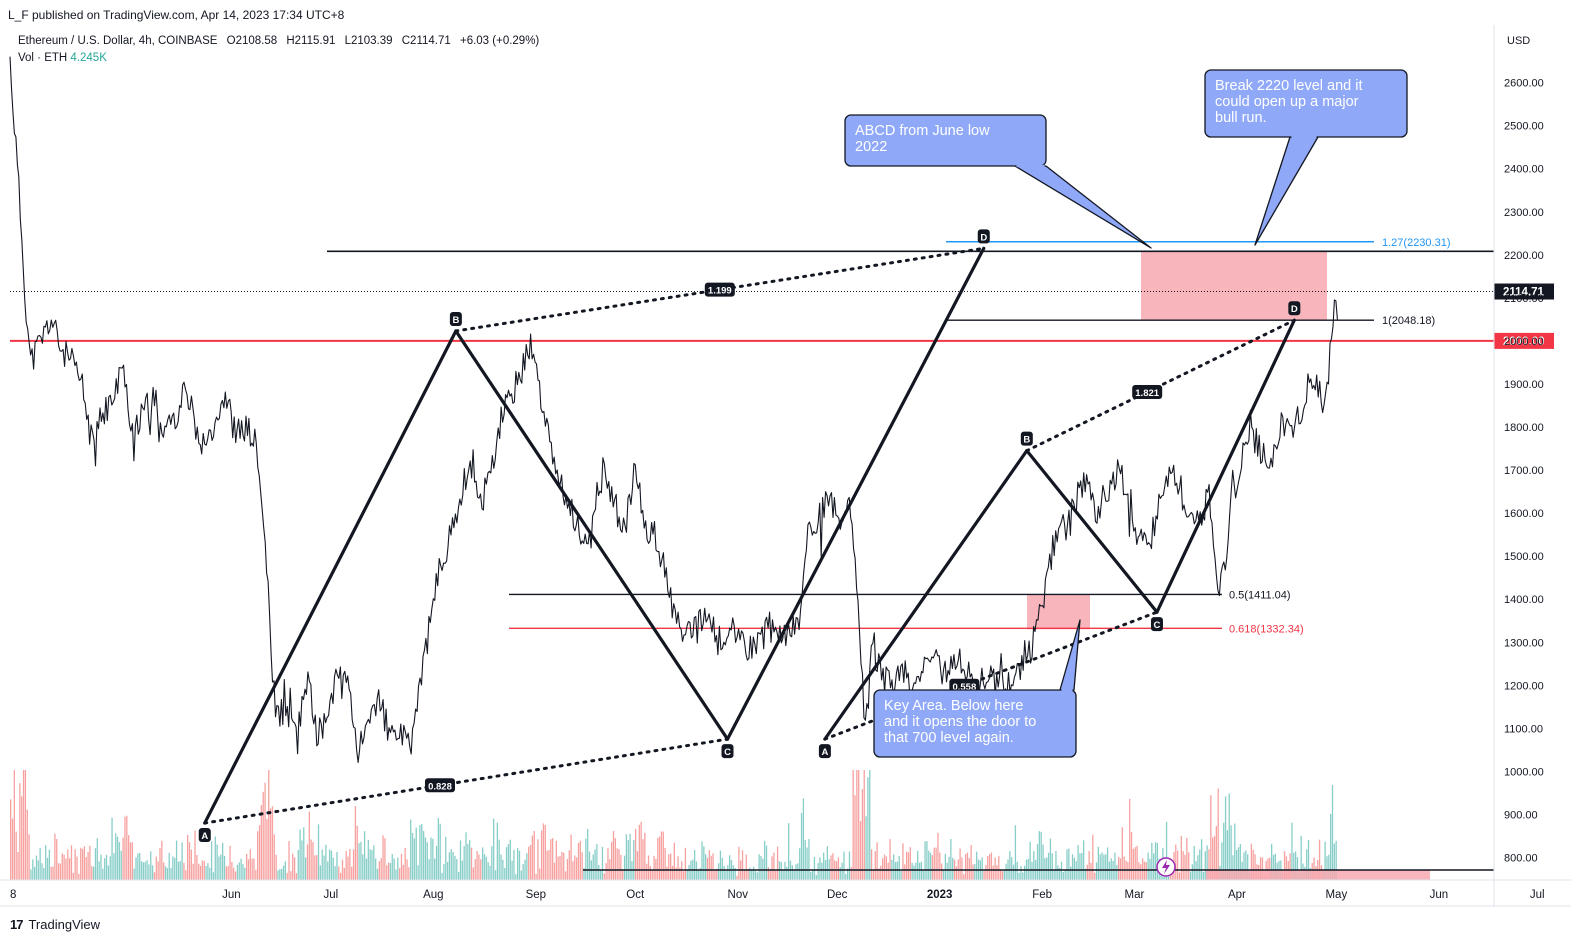 This screenshot has width=1571, height=945. What do you see at coordinates (983, 237) in the screenshot?
I see `pattern-1-point-label: D` at bounding box center [983, 237].